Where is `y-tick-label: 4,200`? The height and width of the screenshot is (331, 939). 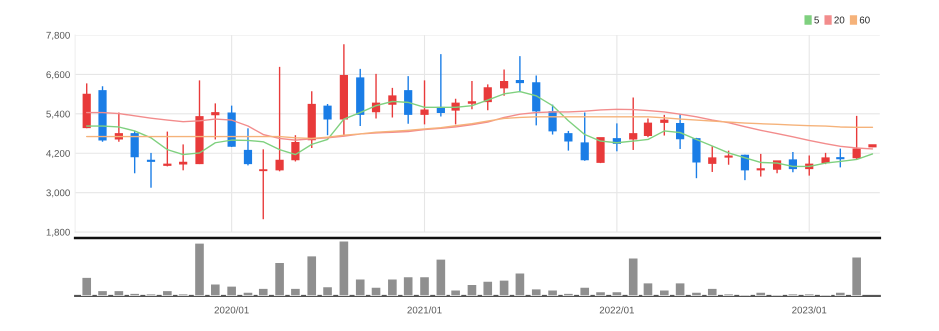
y-tick-label: 4,200 is located at coordinates (58, 154).